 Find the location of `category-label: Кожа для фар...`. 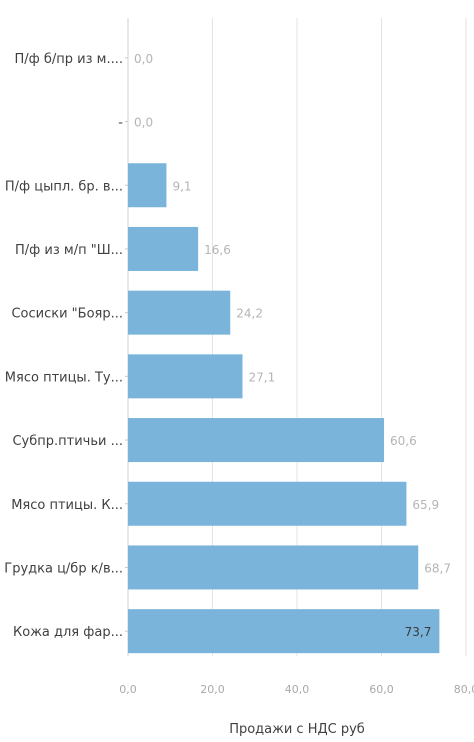

category-label: Кожа для фар... is located at coordinates (68, 632).